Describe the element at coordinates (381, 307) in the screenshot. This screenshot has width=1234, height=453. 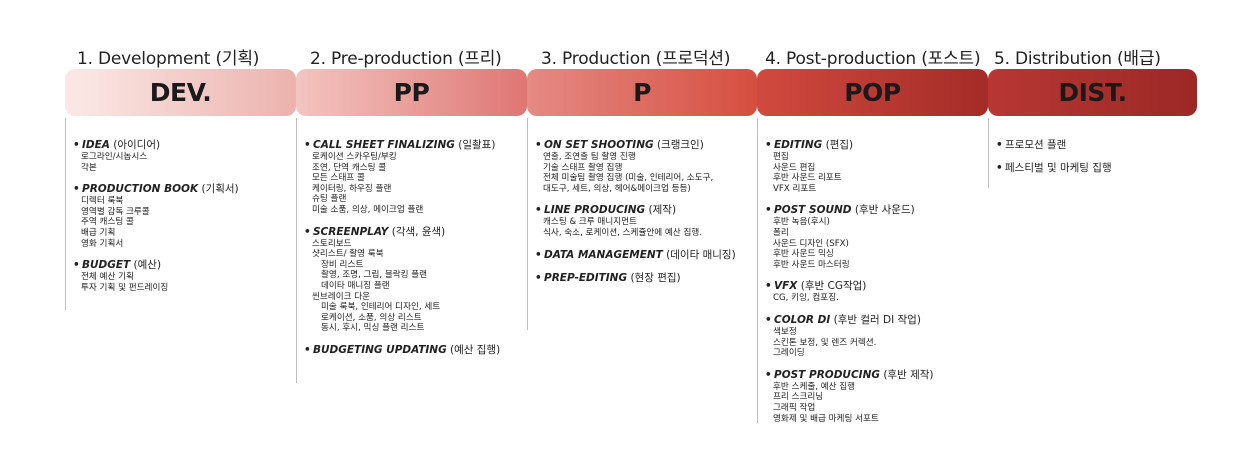
I see `item-detail: 미술 룩북, 인테리어 디자인, 세트` at that location.